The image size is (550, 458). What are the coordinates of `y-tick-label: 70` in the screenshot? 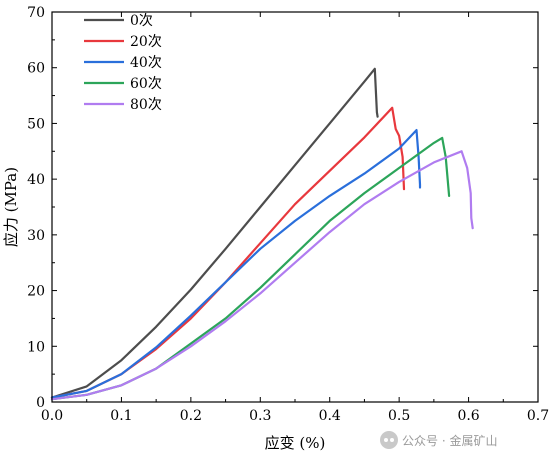 It's located at (36, 13).